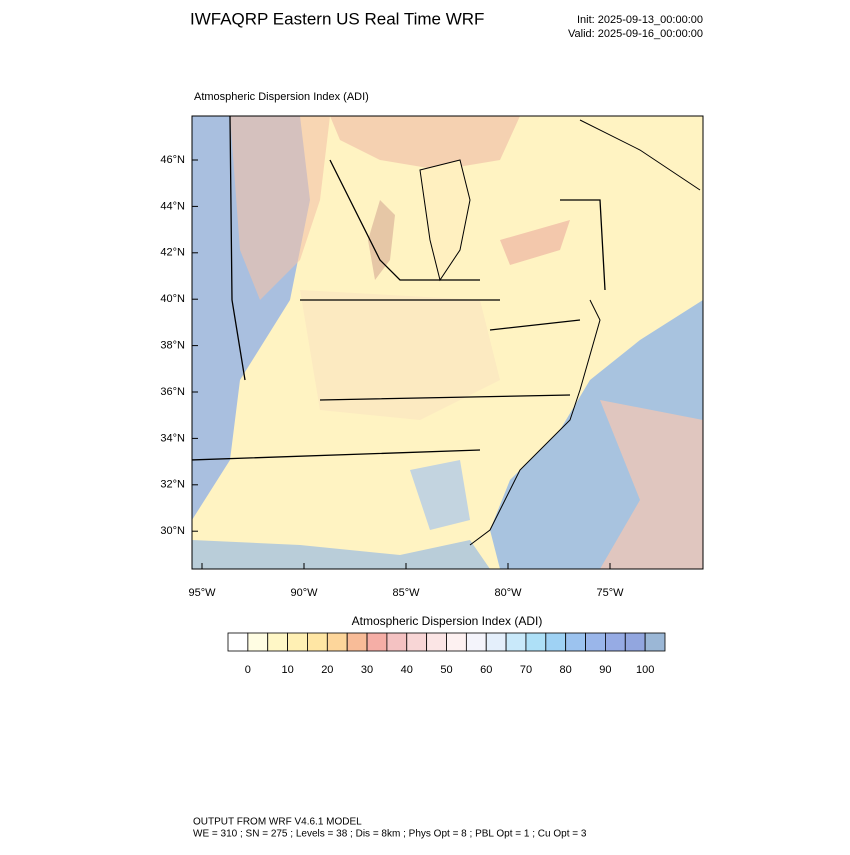  I want to click on lon-label: 75°W, so click(610, 593).